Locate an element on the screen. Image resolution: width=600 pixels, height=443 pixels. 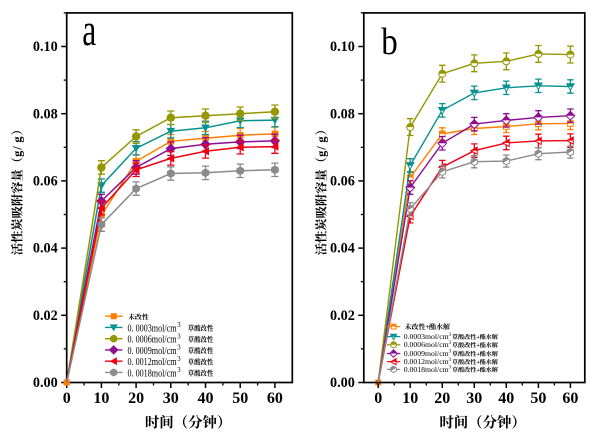
svg-text: 0. 0003mol/cm is located at coordinates (152, 328).